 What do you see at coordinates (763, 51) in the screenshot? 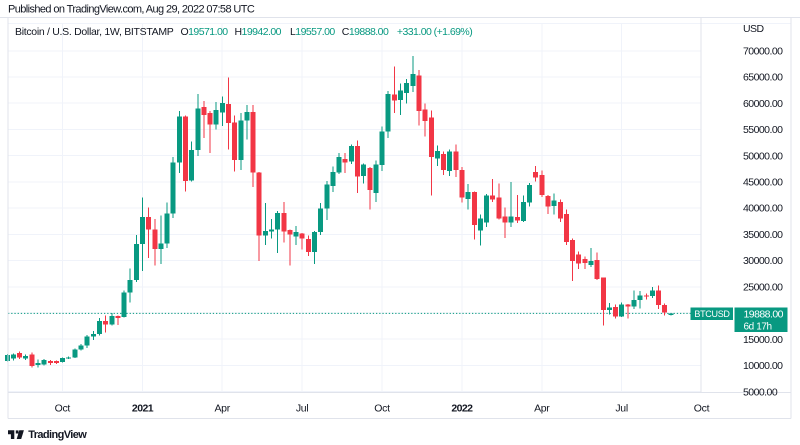
I see `svg-text: 70000.00` at bounding box center [763, 51].